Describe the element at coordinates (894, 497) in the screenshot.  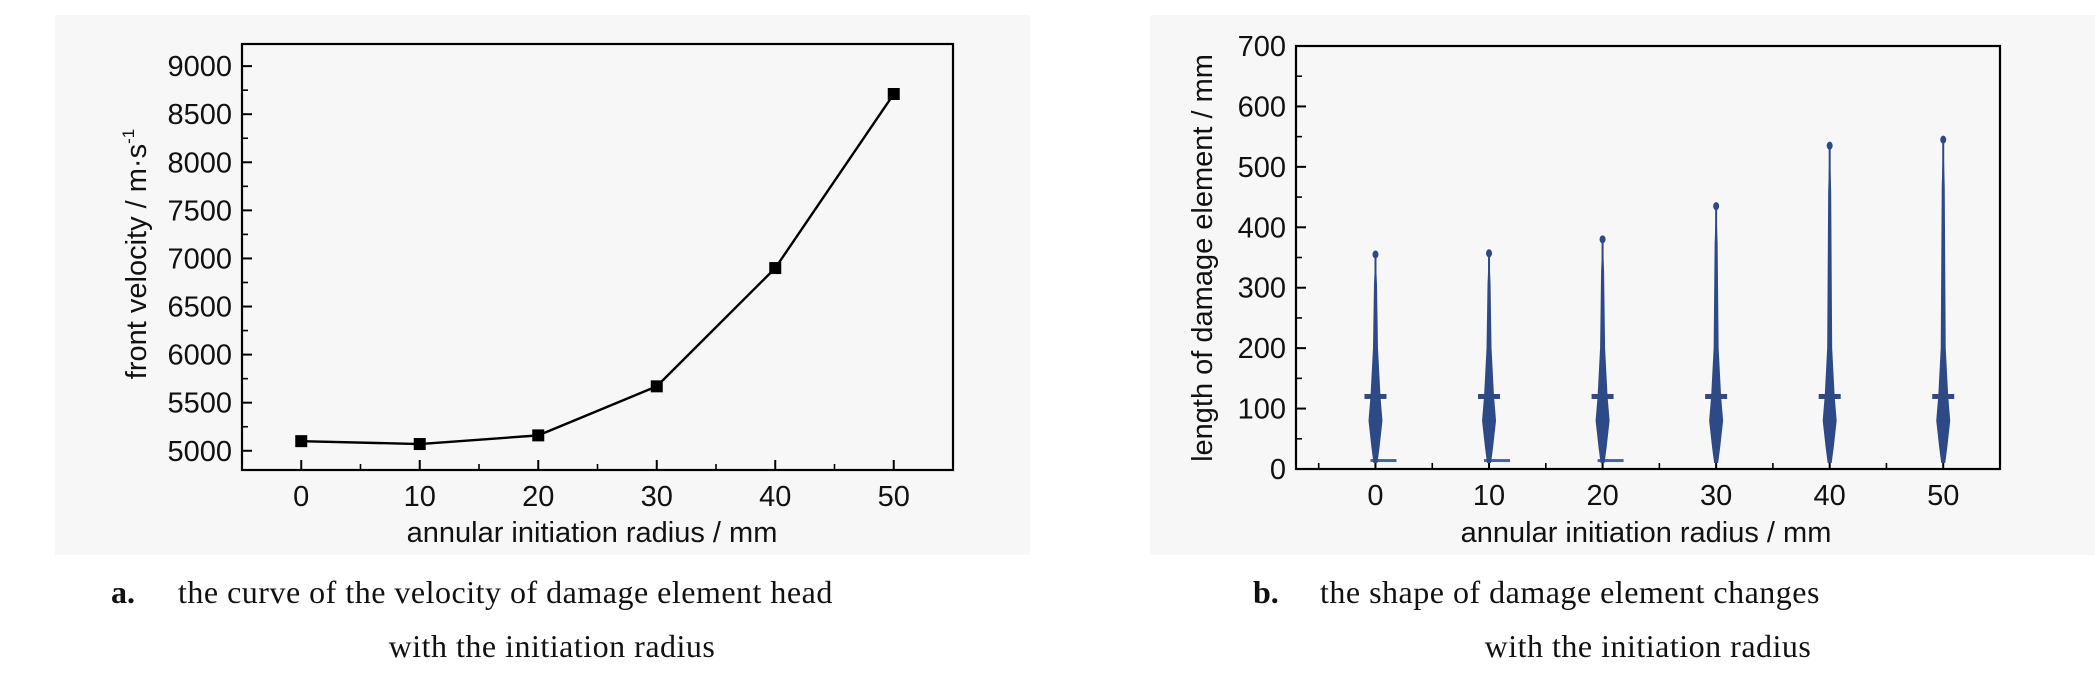
I see `chart-a-x-tick-label: 50` at that location.